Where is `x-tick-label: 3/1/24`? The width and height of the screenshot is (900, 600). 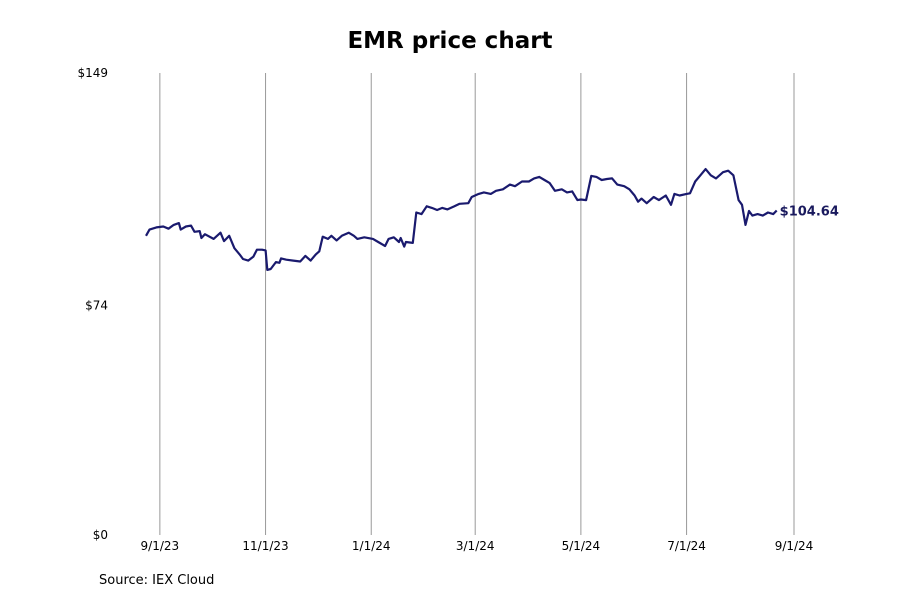 x-tick-label: 3/1/24 is located at coordinates (475, 546).